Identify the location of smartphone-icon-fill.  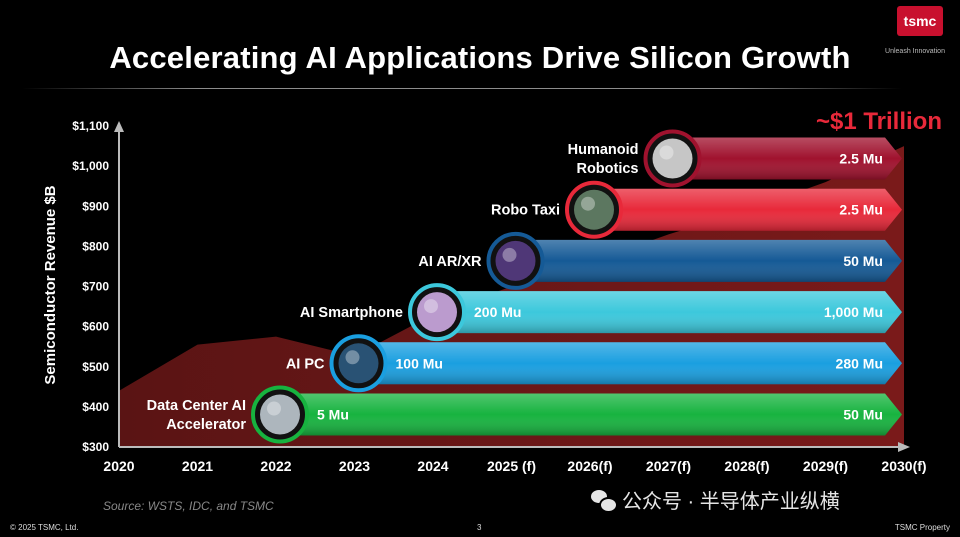
(437, 312).